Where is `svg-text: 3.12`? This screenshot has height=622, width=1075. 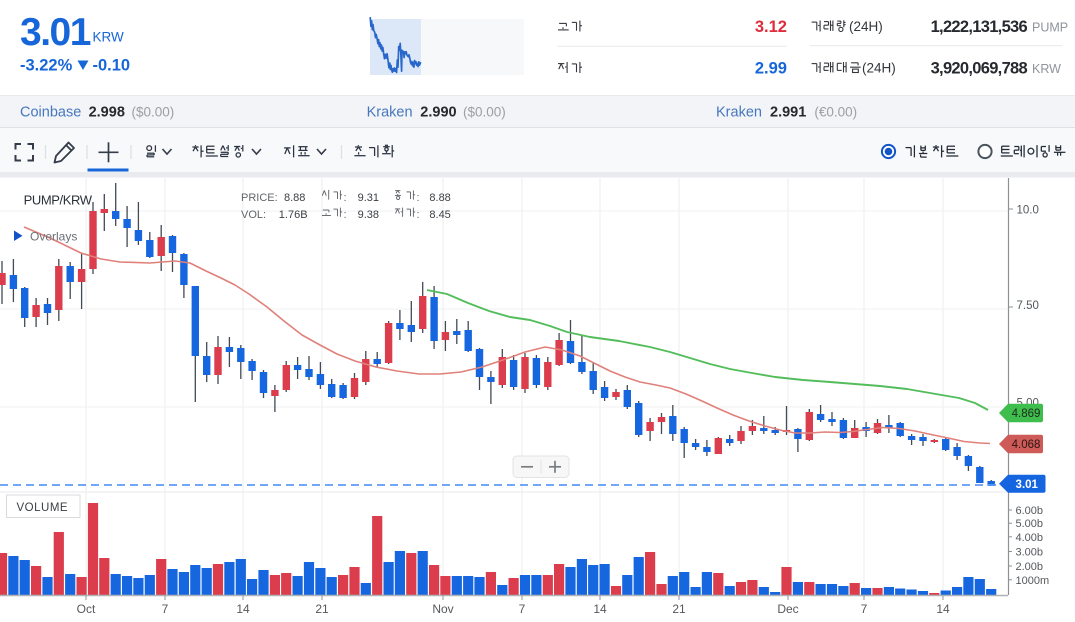 svg-text: 3.12 is located at coordinates (771, 27).